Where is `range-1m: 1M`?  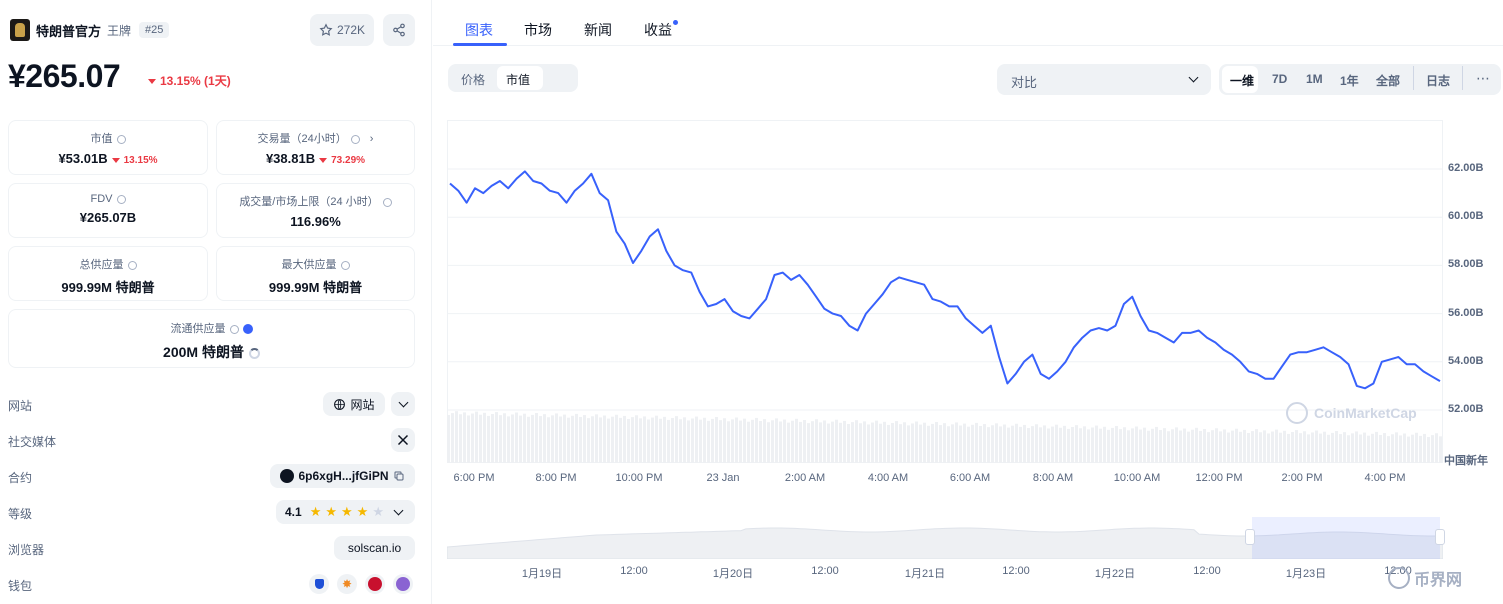 range-1m: 1M is located at coordinates (1314, 79).